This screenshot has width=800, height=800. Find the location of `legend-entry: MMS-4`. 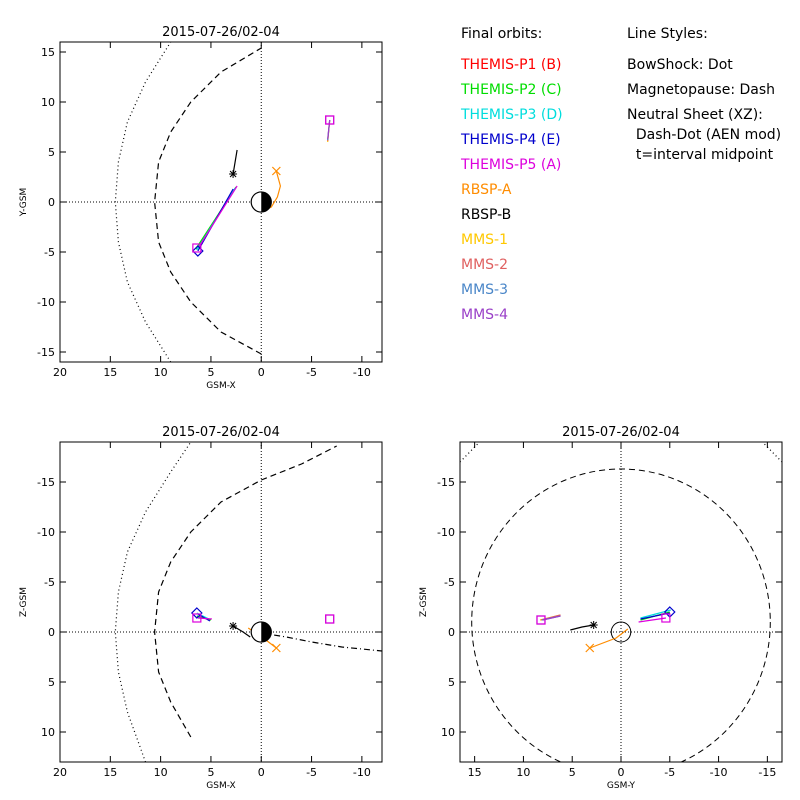

legend-entry: MMS-4 is located at coordinates (485, 315).